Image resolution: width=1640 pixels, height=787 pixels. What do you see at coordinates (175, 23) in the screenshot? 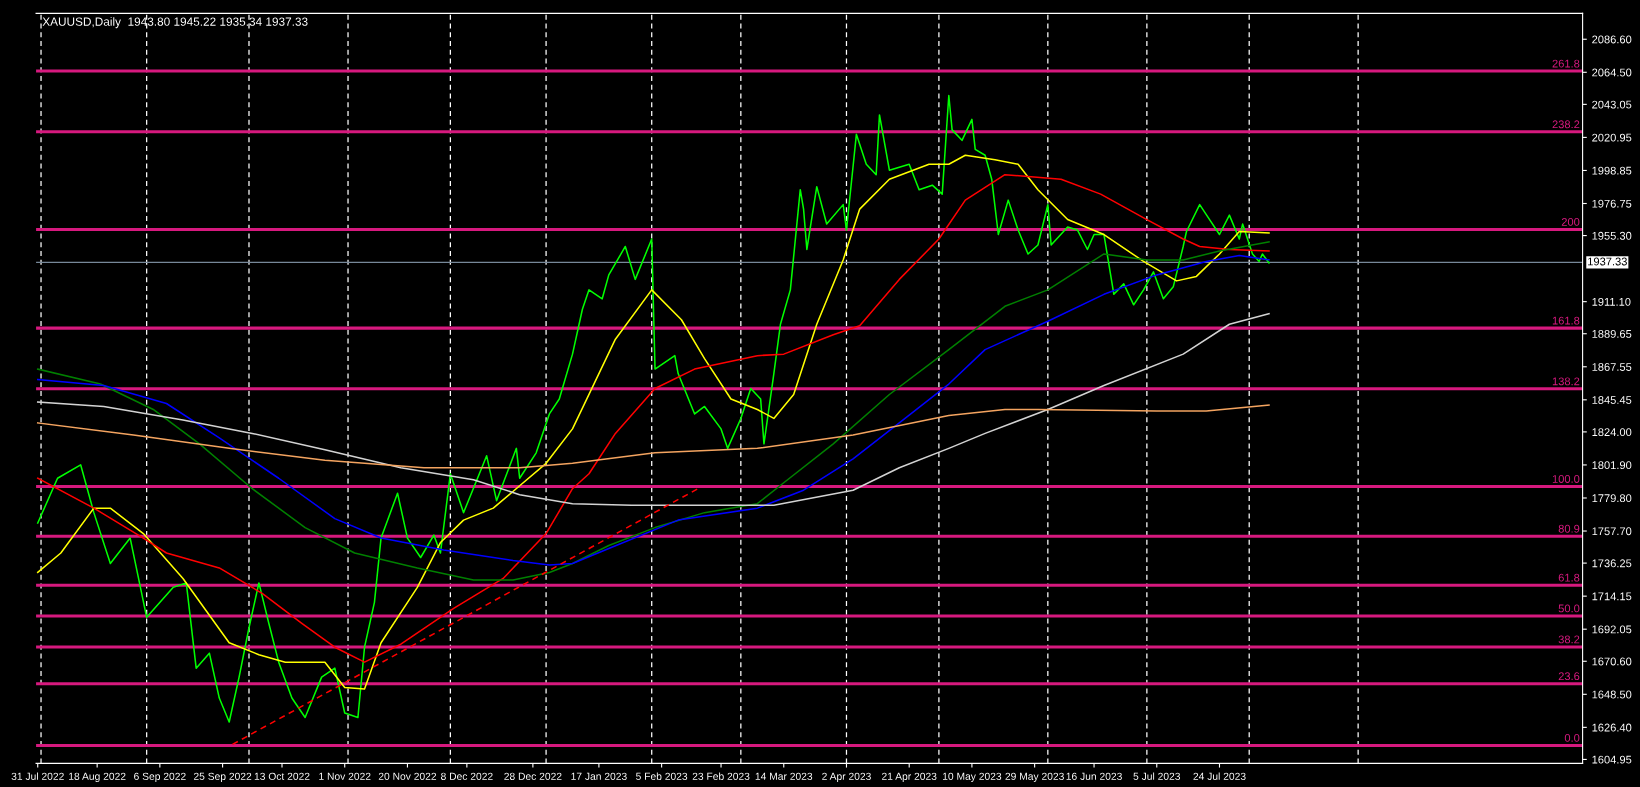
I see `chart-title: XAUUSD,Daily 1943.80 1945.22 1935.34 1937.33` at bounding box center [175, 23].